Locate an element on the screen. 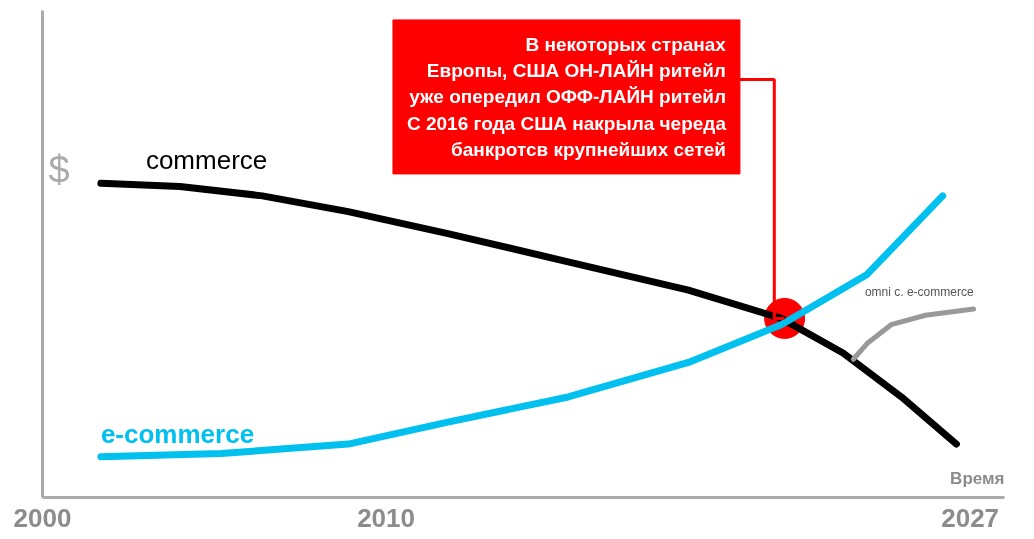 This screenshot has height=539, width=1034. x-tick-label: 2027 is located at coordinates (970, 517).